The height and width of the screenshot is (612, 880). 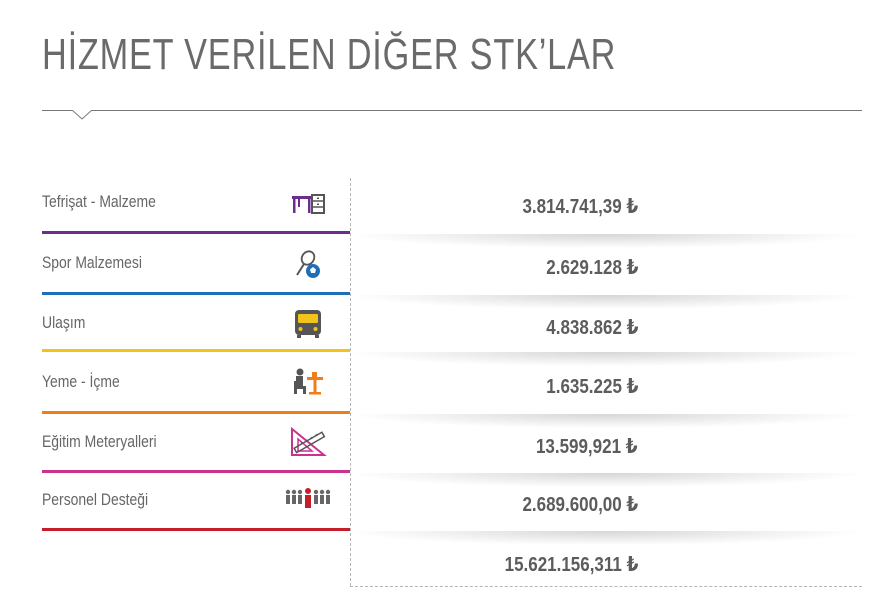 What do you see at coordinates (452, 110) in the screenshot?
I see `title-divider` at bounding box center [452, 110].